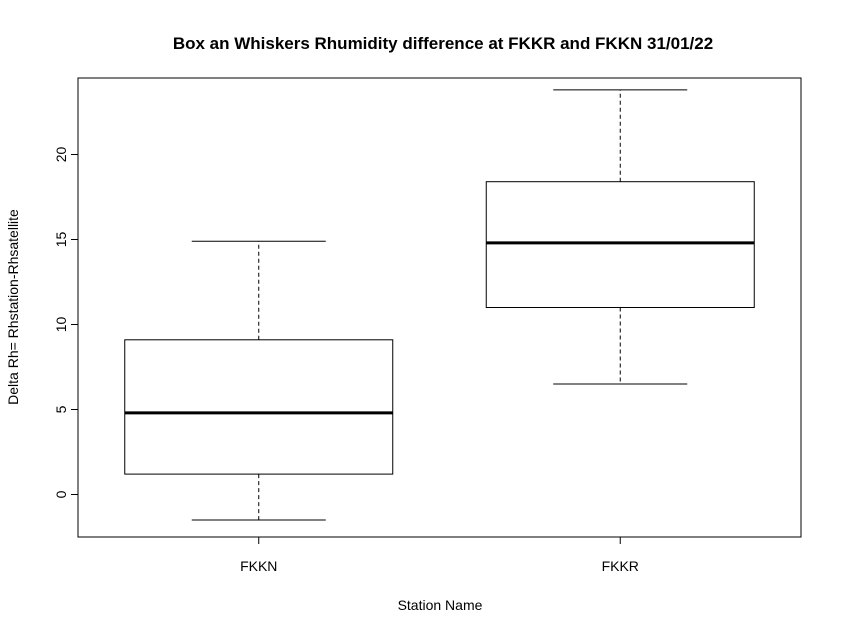 Image resolution: width=842 pixels, height=635 pixels. I want to click on y-tick-label: 20, so click(61, 155).